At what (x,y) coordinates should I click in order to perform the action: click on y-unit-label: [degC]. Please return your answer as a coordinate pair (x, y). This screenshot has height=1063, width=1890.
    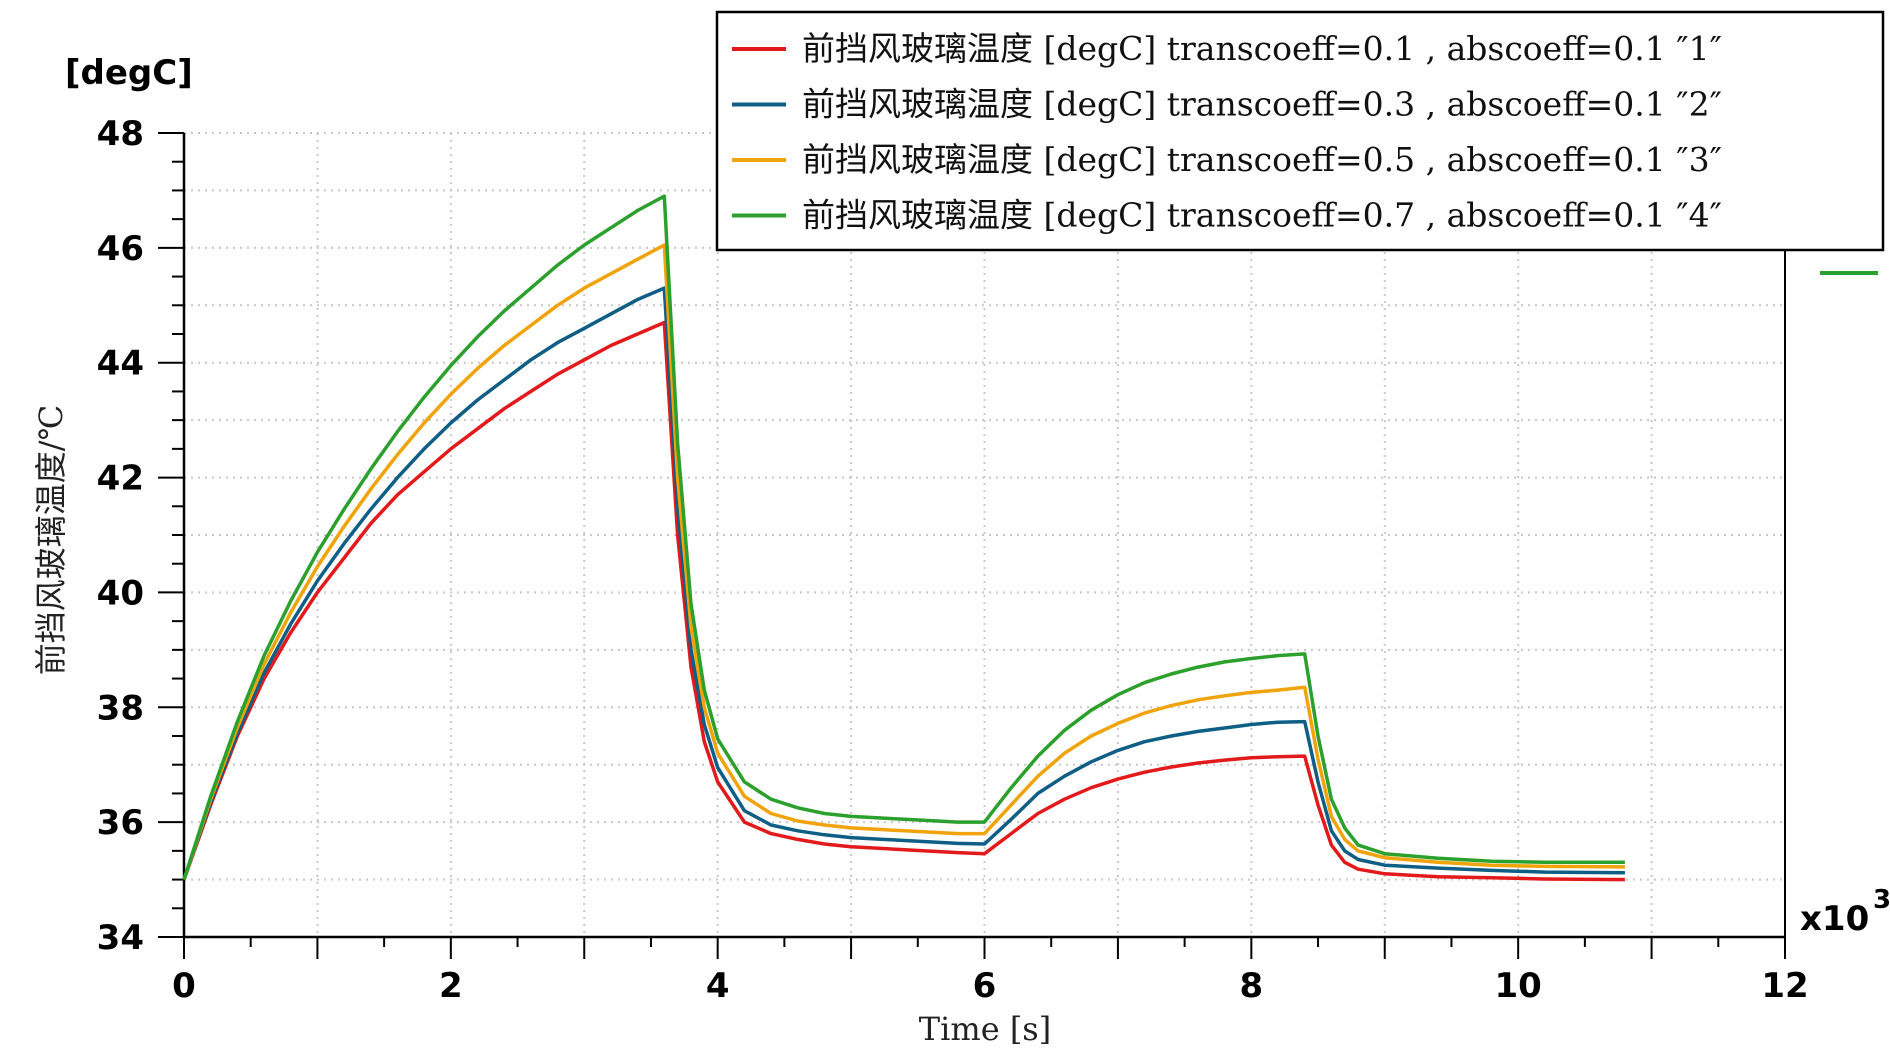
    Looking at the image, I should click on (129, 73).